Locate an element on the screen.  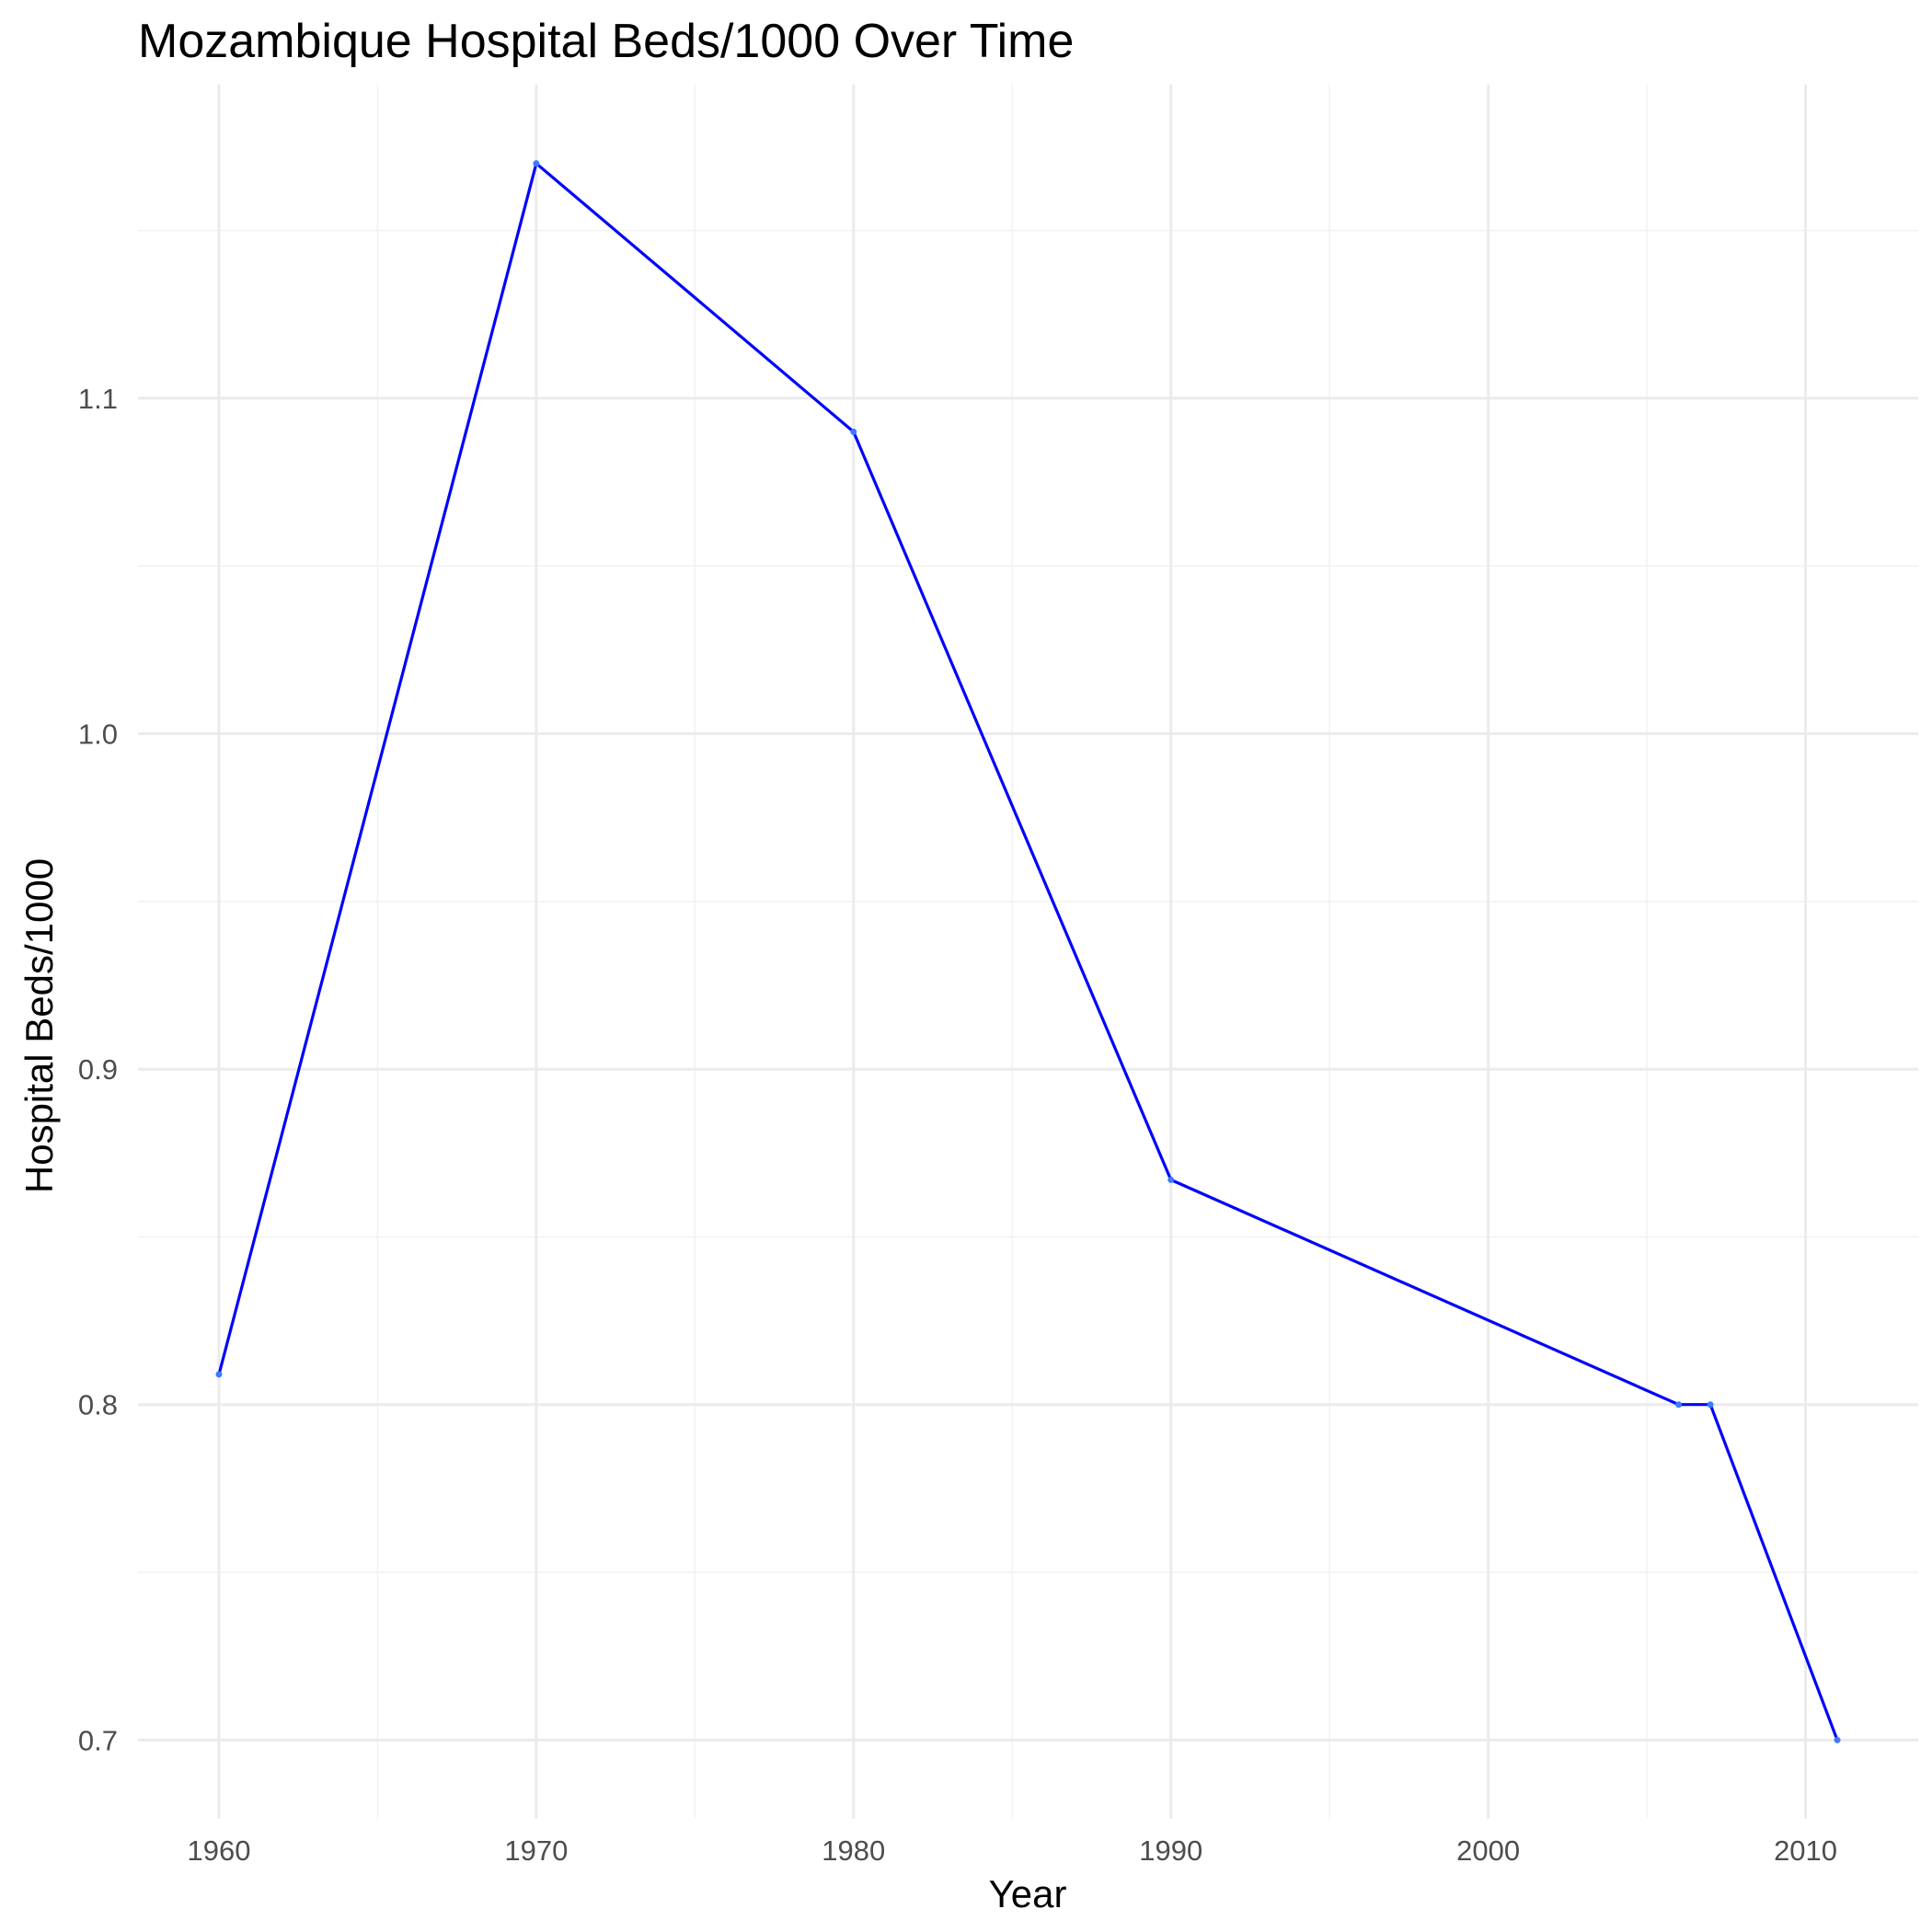
x-axis-title: Year is located at coordinates (1028, 1893).